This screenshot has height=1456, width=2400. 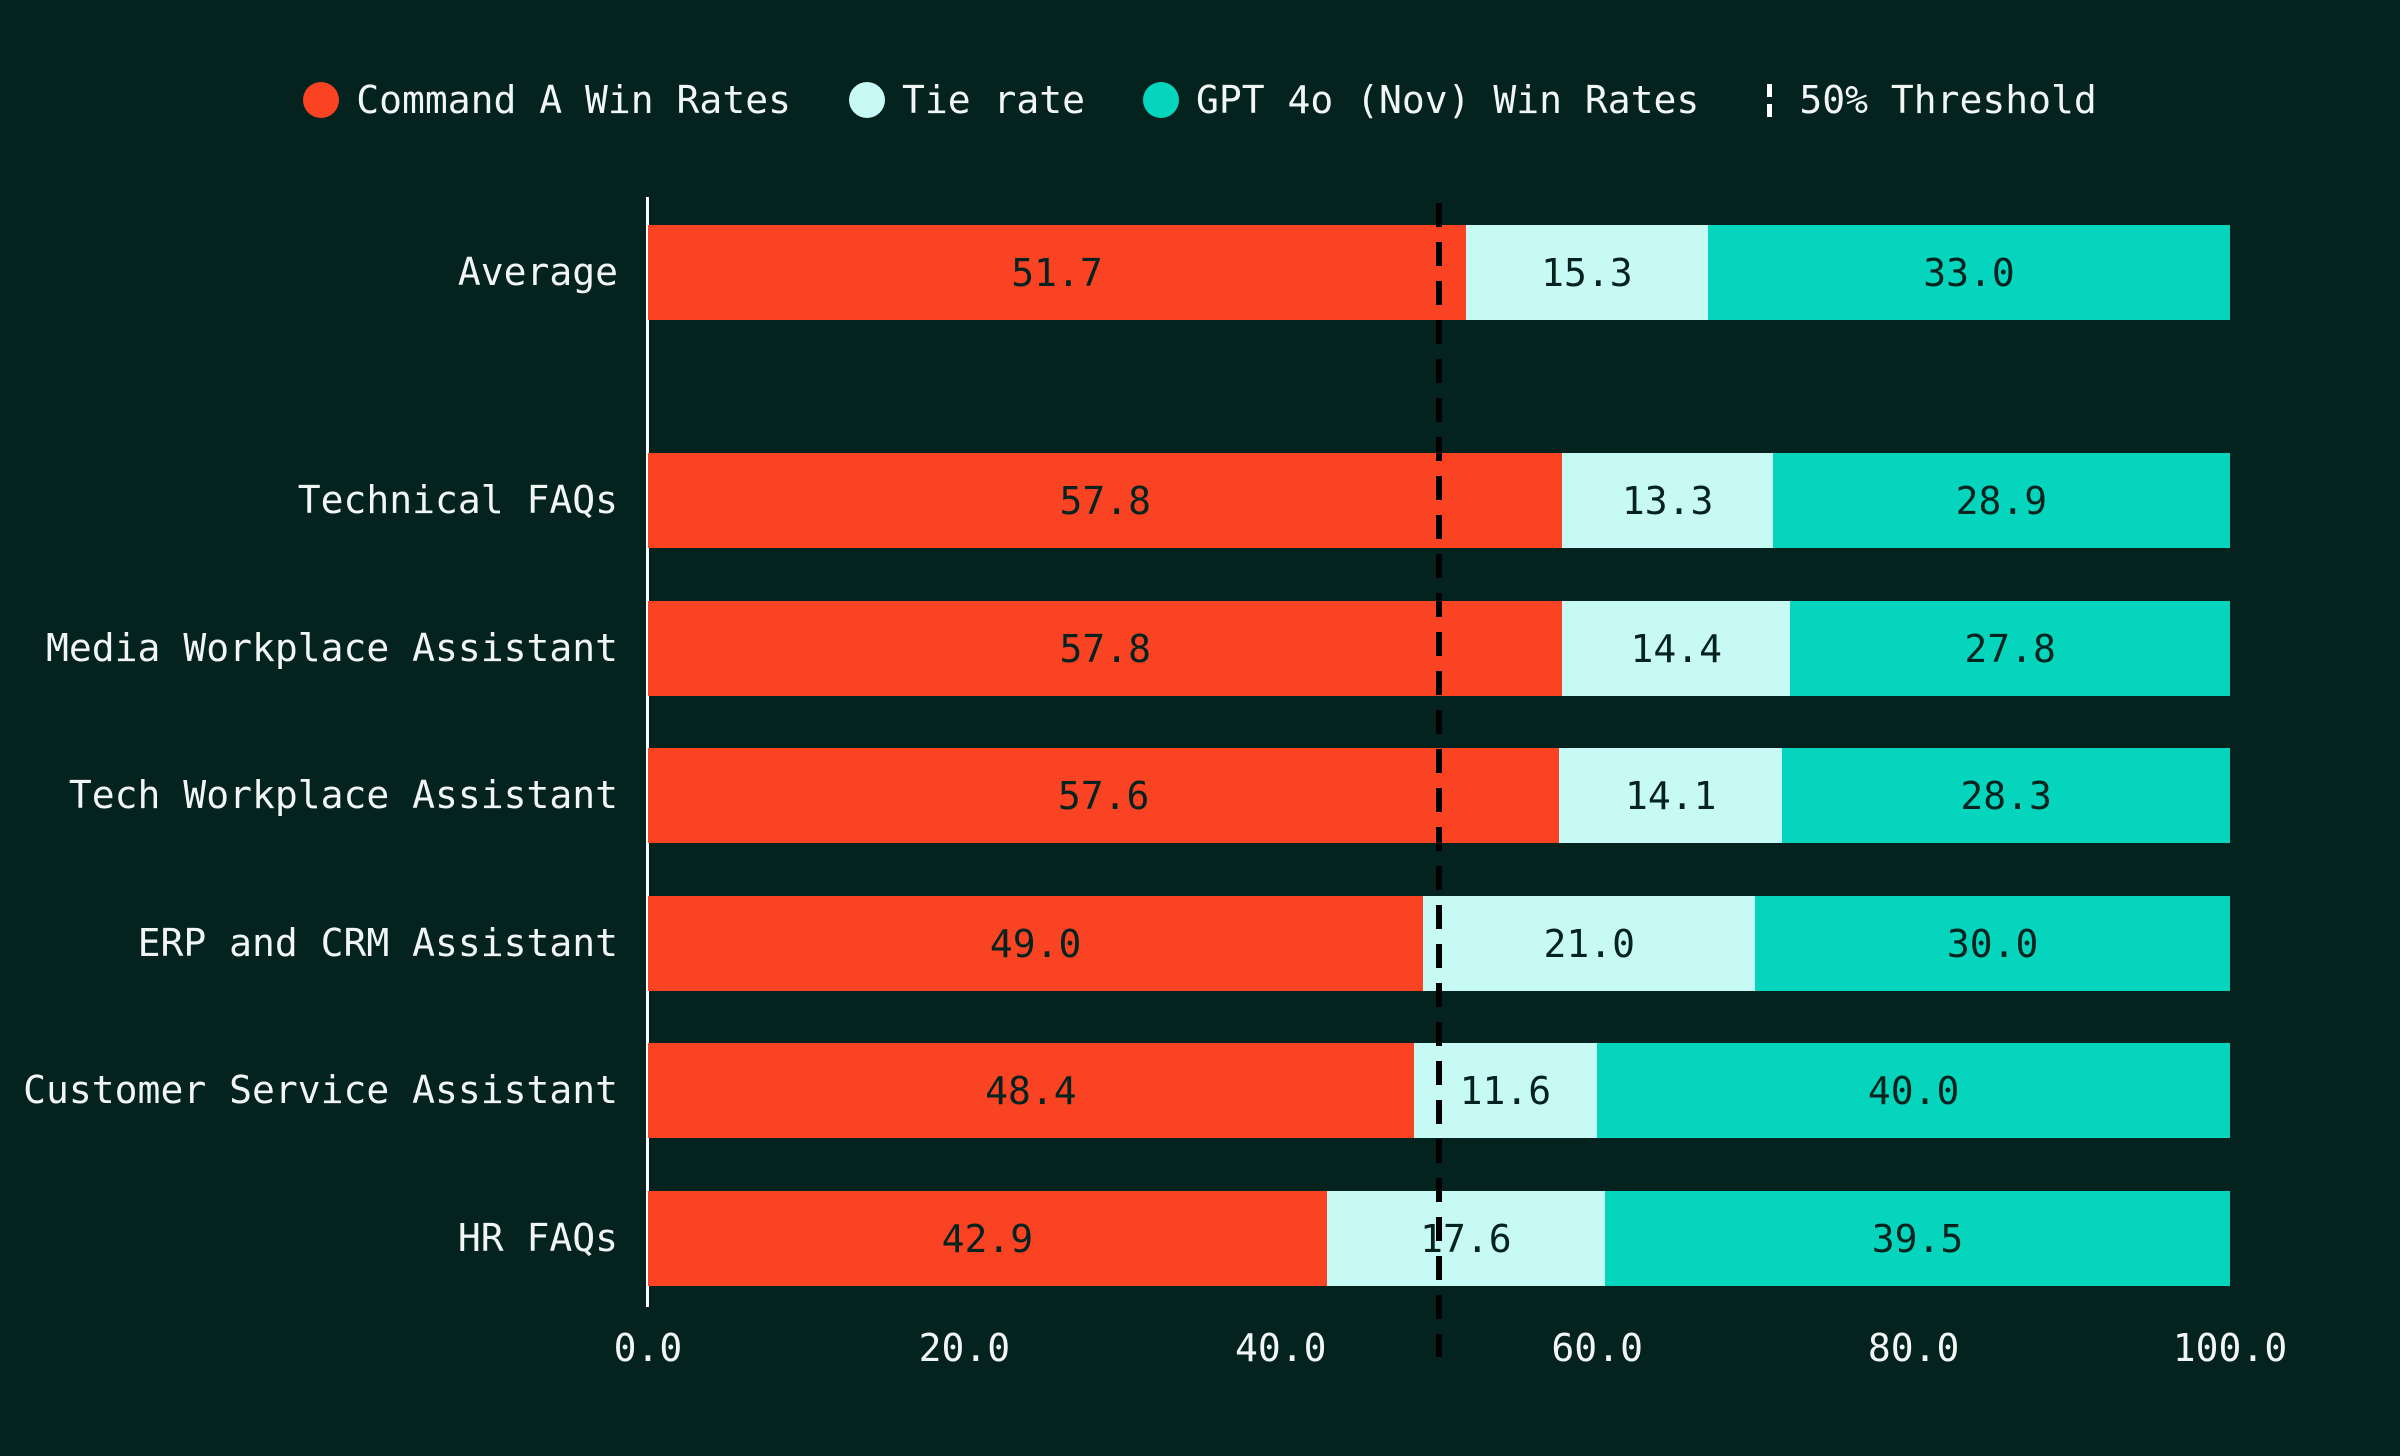 I want to click on segment-value: 11.6, so click(x=1505, y=1090).